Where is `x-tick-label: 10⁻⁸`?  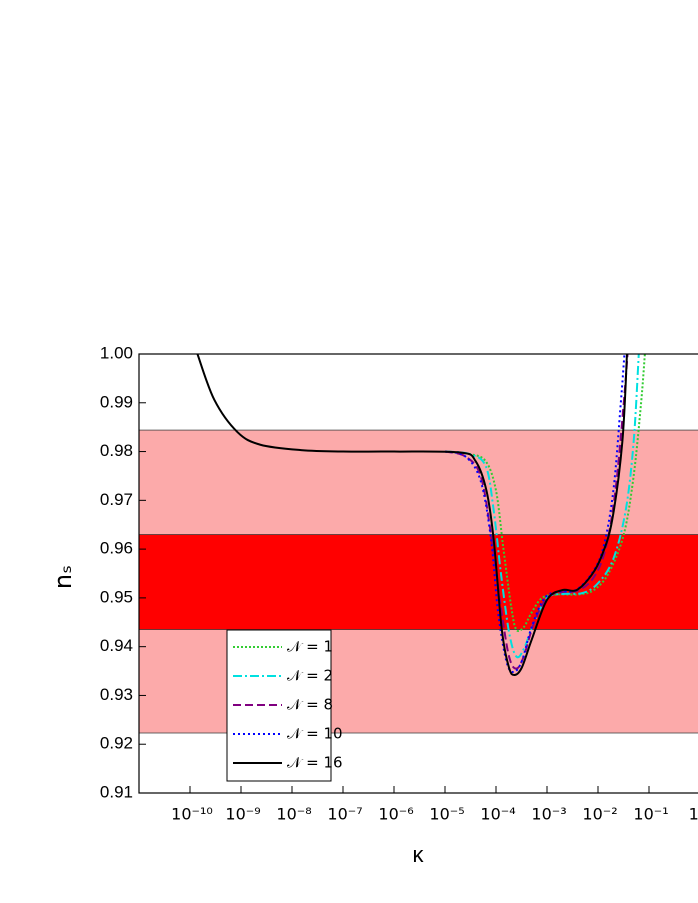 x-tick-label: 10⁻⁸ is located at coordinates (293, 814).